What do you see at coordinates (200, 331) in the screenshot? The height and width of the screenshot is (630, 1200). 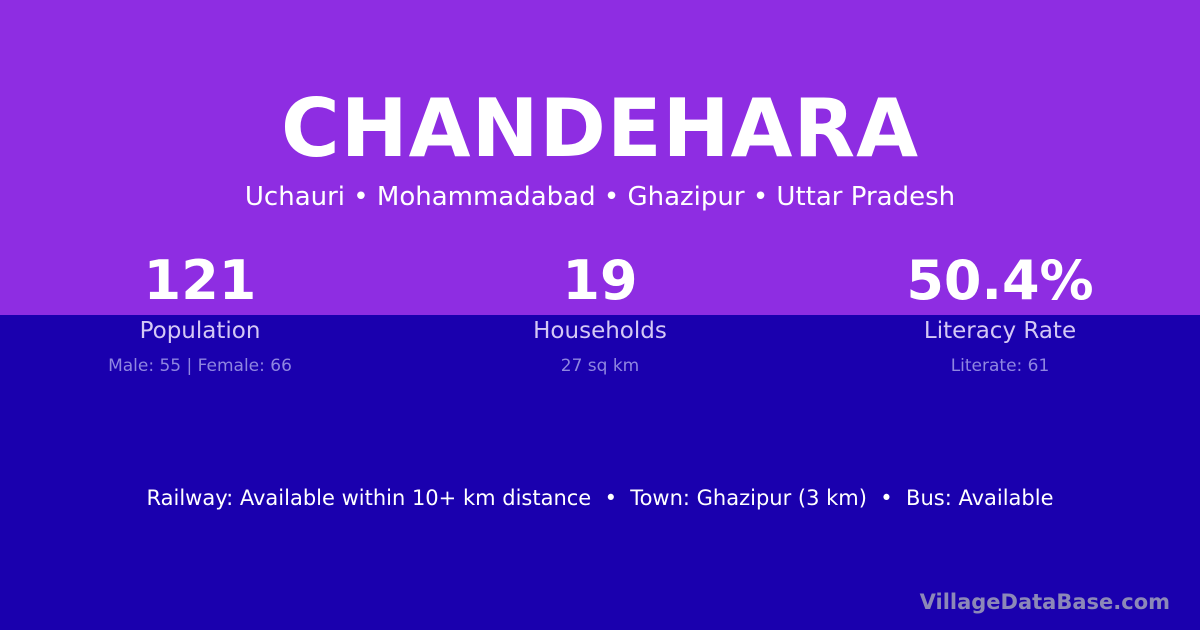 I see `stat-label: Population` at bounding box center [200, 331].